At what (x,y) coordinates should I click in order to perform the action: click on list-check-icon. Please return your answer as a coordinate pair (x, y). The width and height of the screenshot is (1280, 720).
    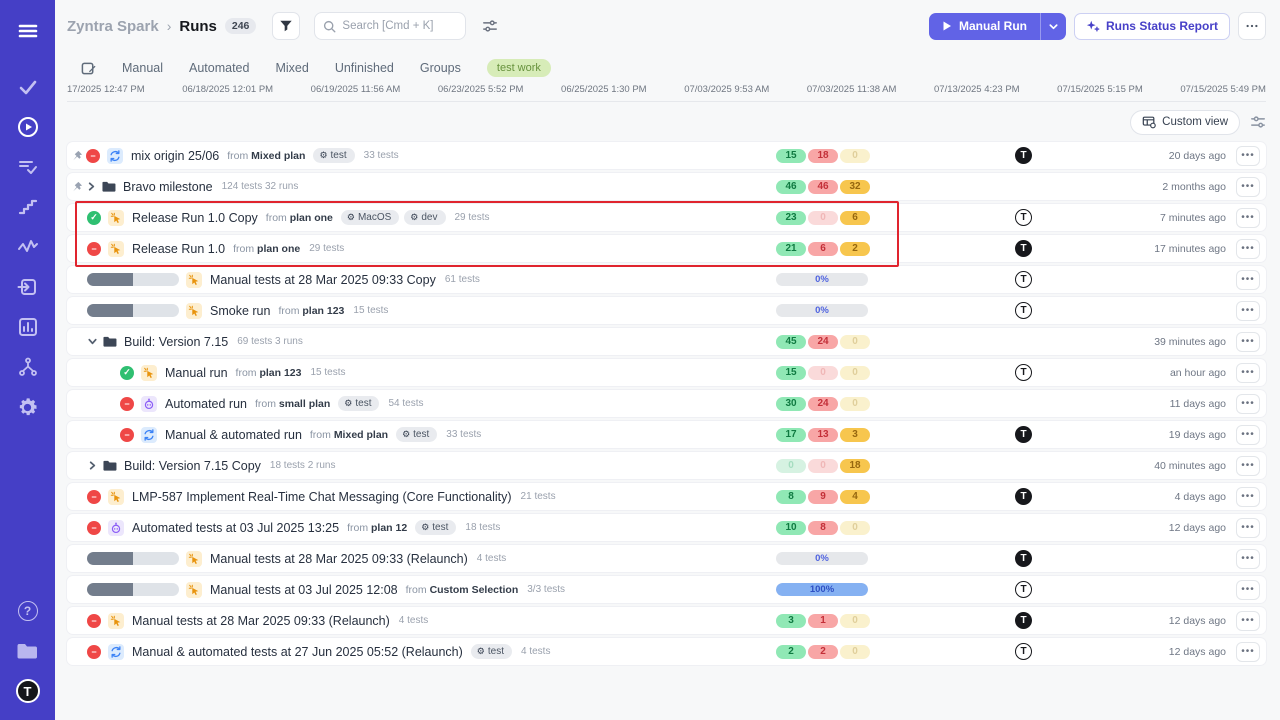
    Looking at the image, I should click on (28, 167).